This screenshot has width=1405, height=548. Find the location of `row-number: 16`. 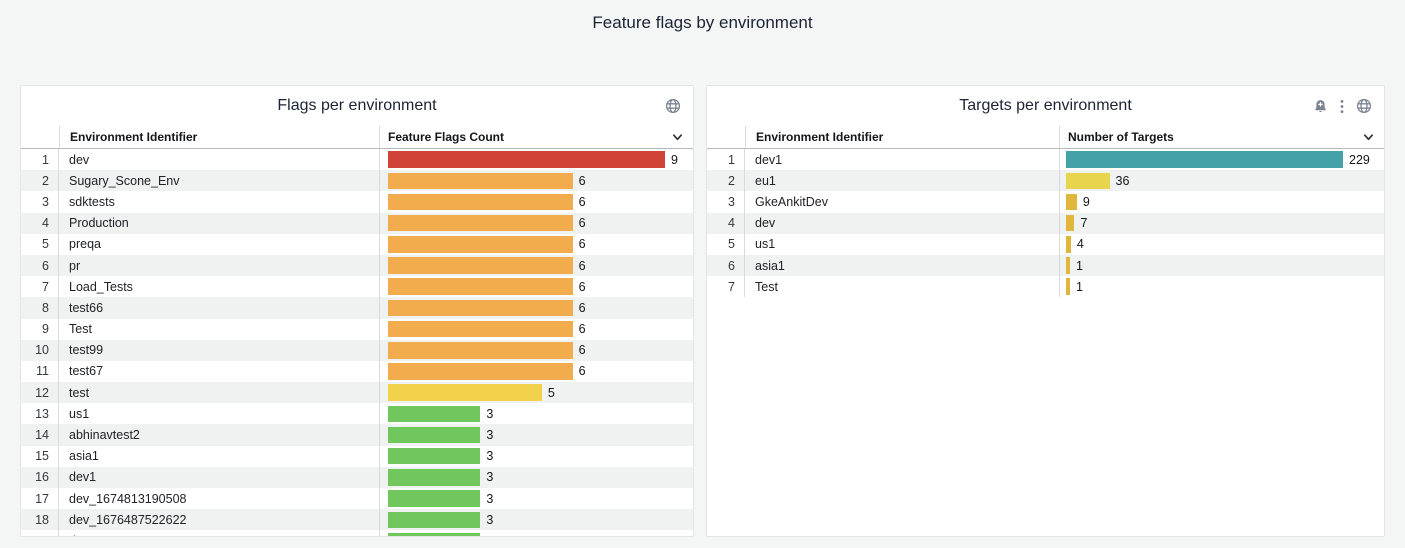

row-number: 16 is located at coordinates (40, 477).